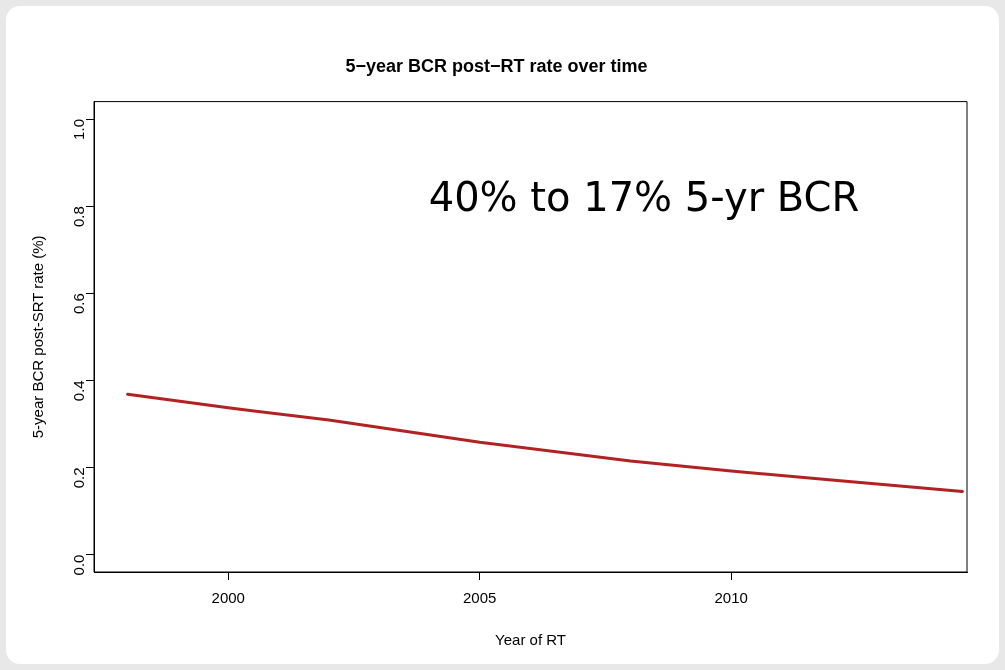 The width and height of the screenshot is (1005, 670). I want to click on x-tick-label: 2005, so click(480, 598).